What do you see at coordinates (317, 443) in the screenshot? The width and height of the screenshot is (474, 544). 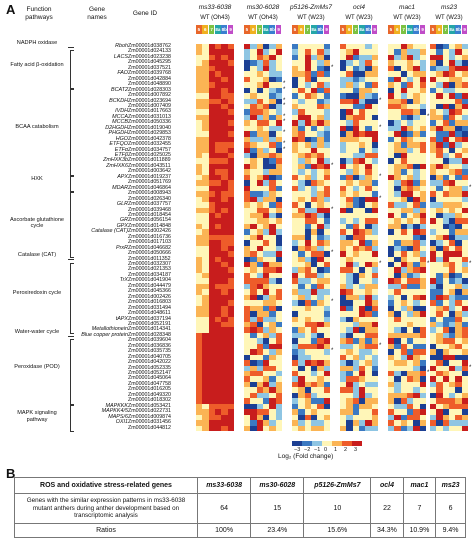 I see `colorbar-segment` at bounding box center [317, 443].